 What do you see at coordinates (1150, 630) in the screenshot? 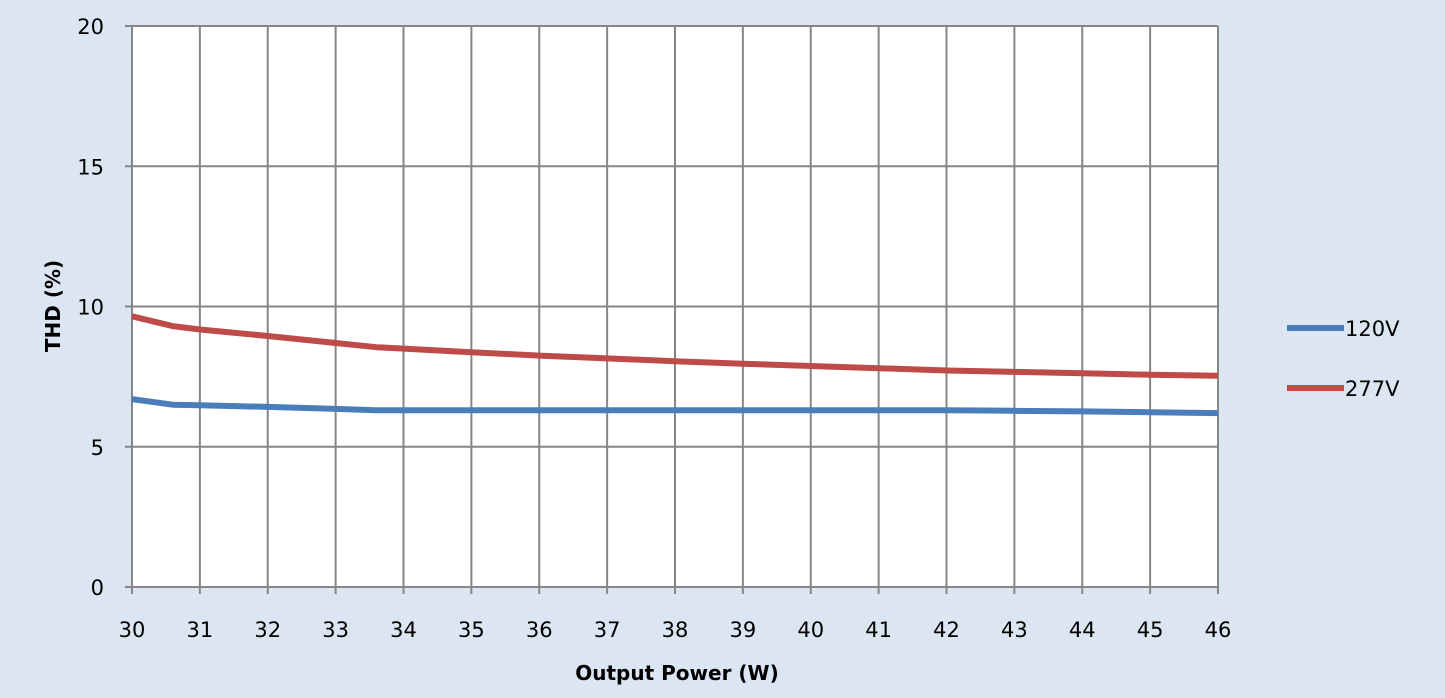
I see `x-tick-label: 45` at bounding box center [1150, 630].